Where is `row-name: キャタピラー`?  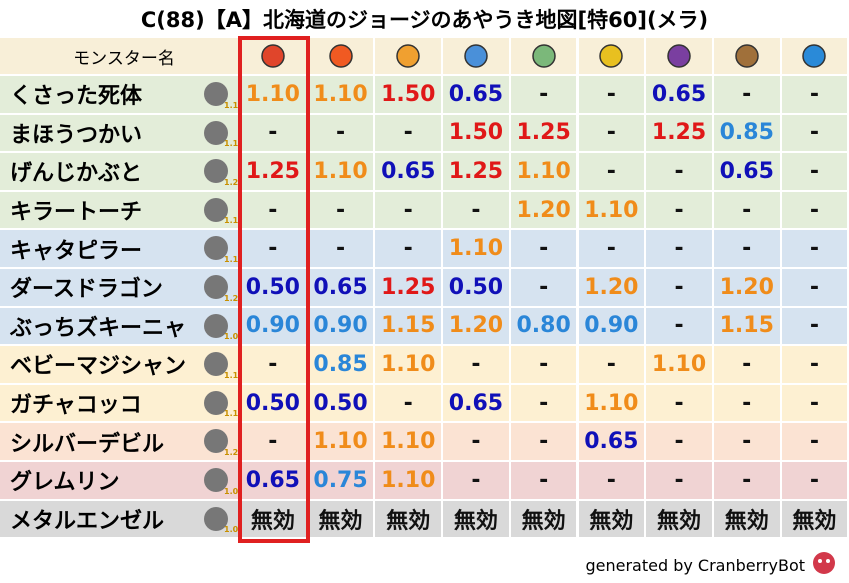 row-name: キャタピラー is located at coordinates (120, 249).